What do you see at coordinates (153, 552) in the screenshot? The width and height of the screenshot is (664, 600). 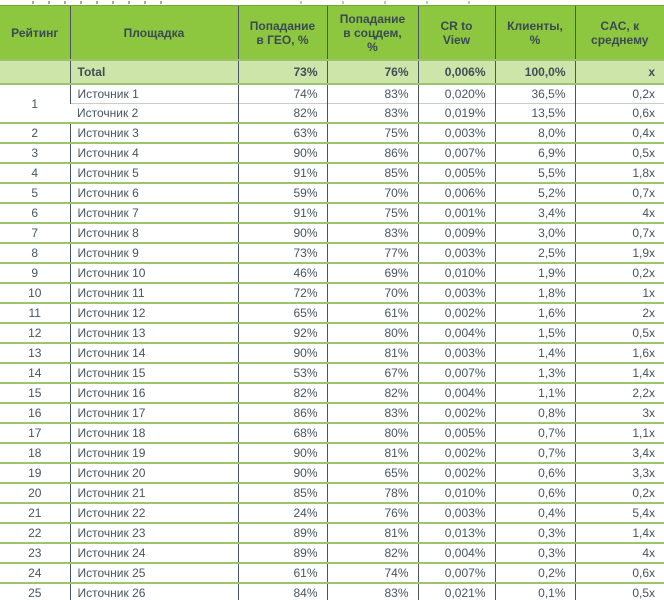 I see `cell-platform: Источник 24` at bounding box center [153, 552].